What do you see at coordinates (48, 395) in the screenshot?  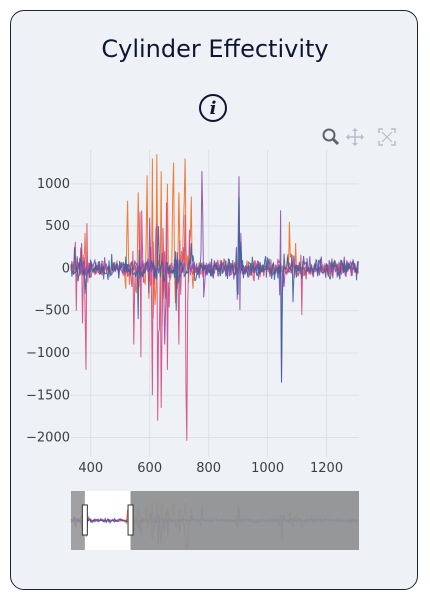 I see `y-tick-label: −1500` at bounding box center [48, 395].